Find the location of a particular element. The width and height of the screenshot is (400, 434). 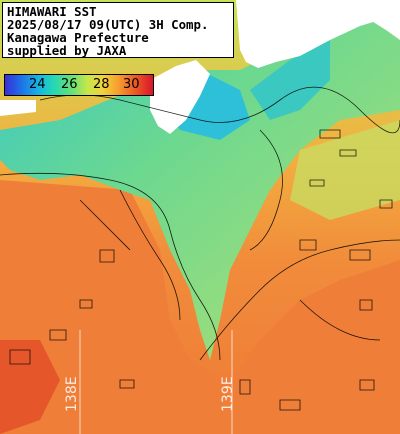

title-line-datetime: 2025/08/17 09(UTC) 3H Comp. is located at coordinates (108, 24).